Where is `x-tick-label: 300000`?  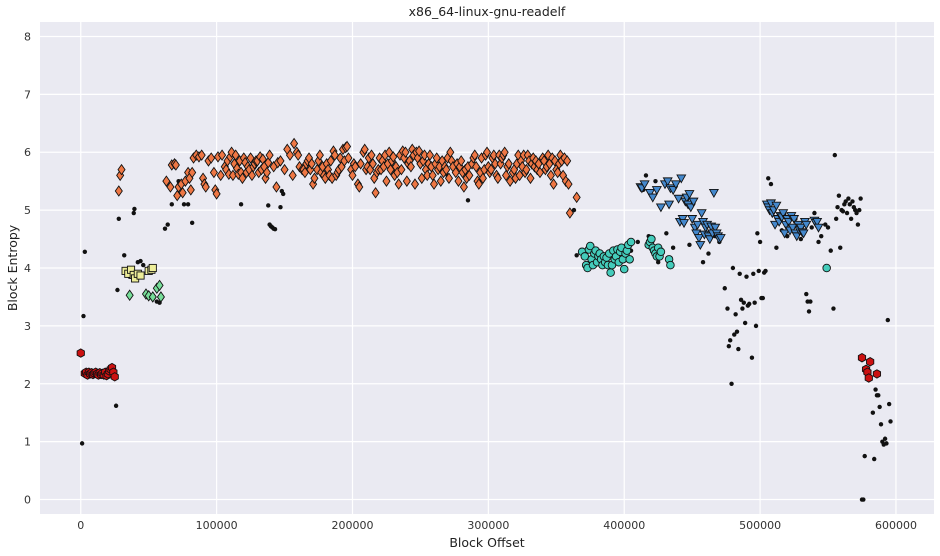
x-tick-label: 300000 is located at coordinates (488, 525).